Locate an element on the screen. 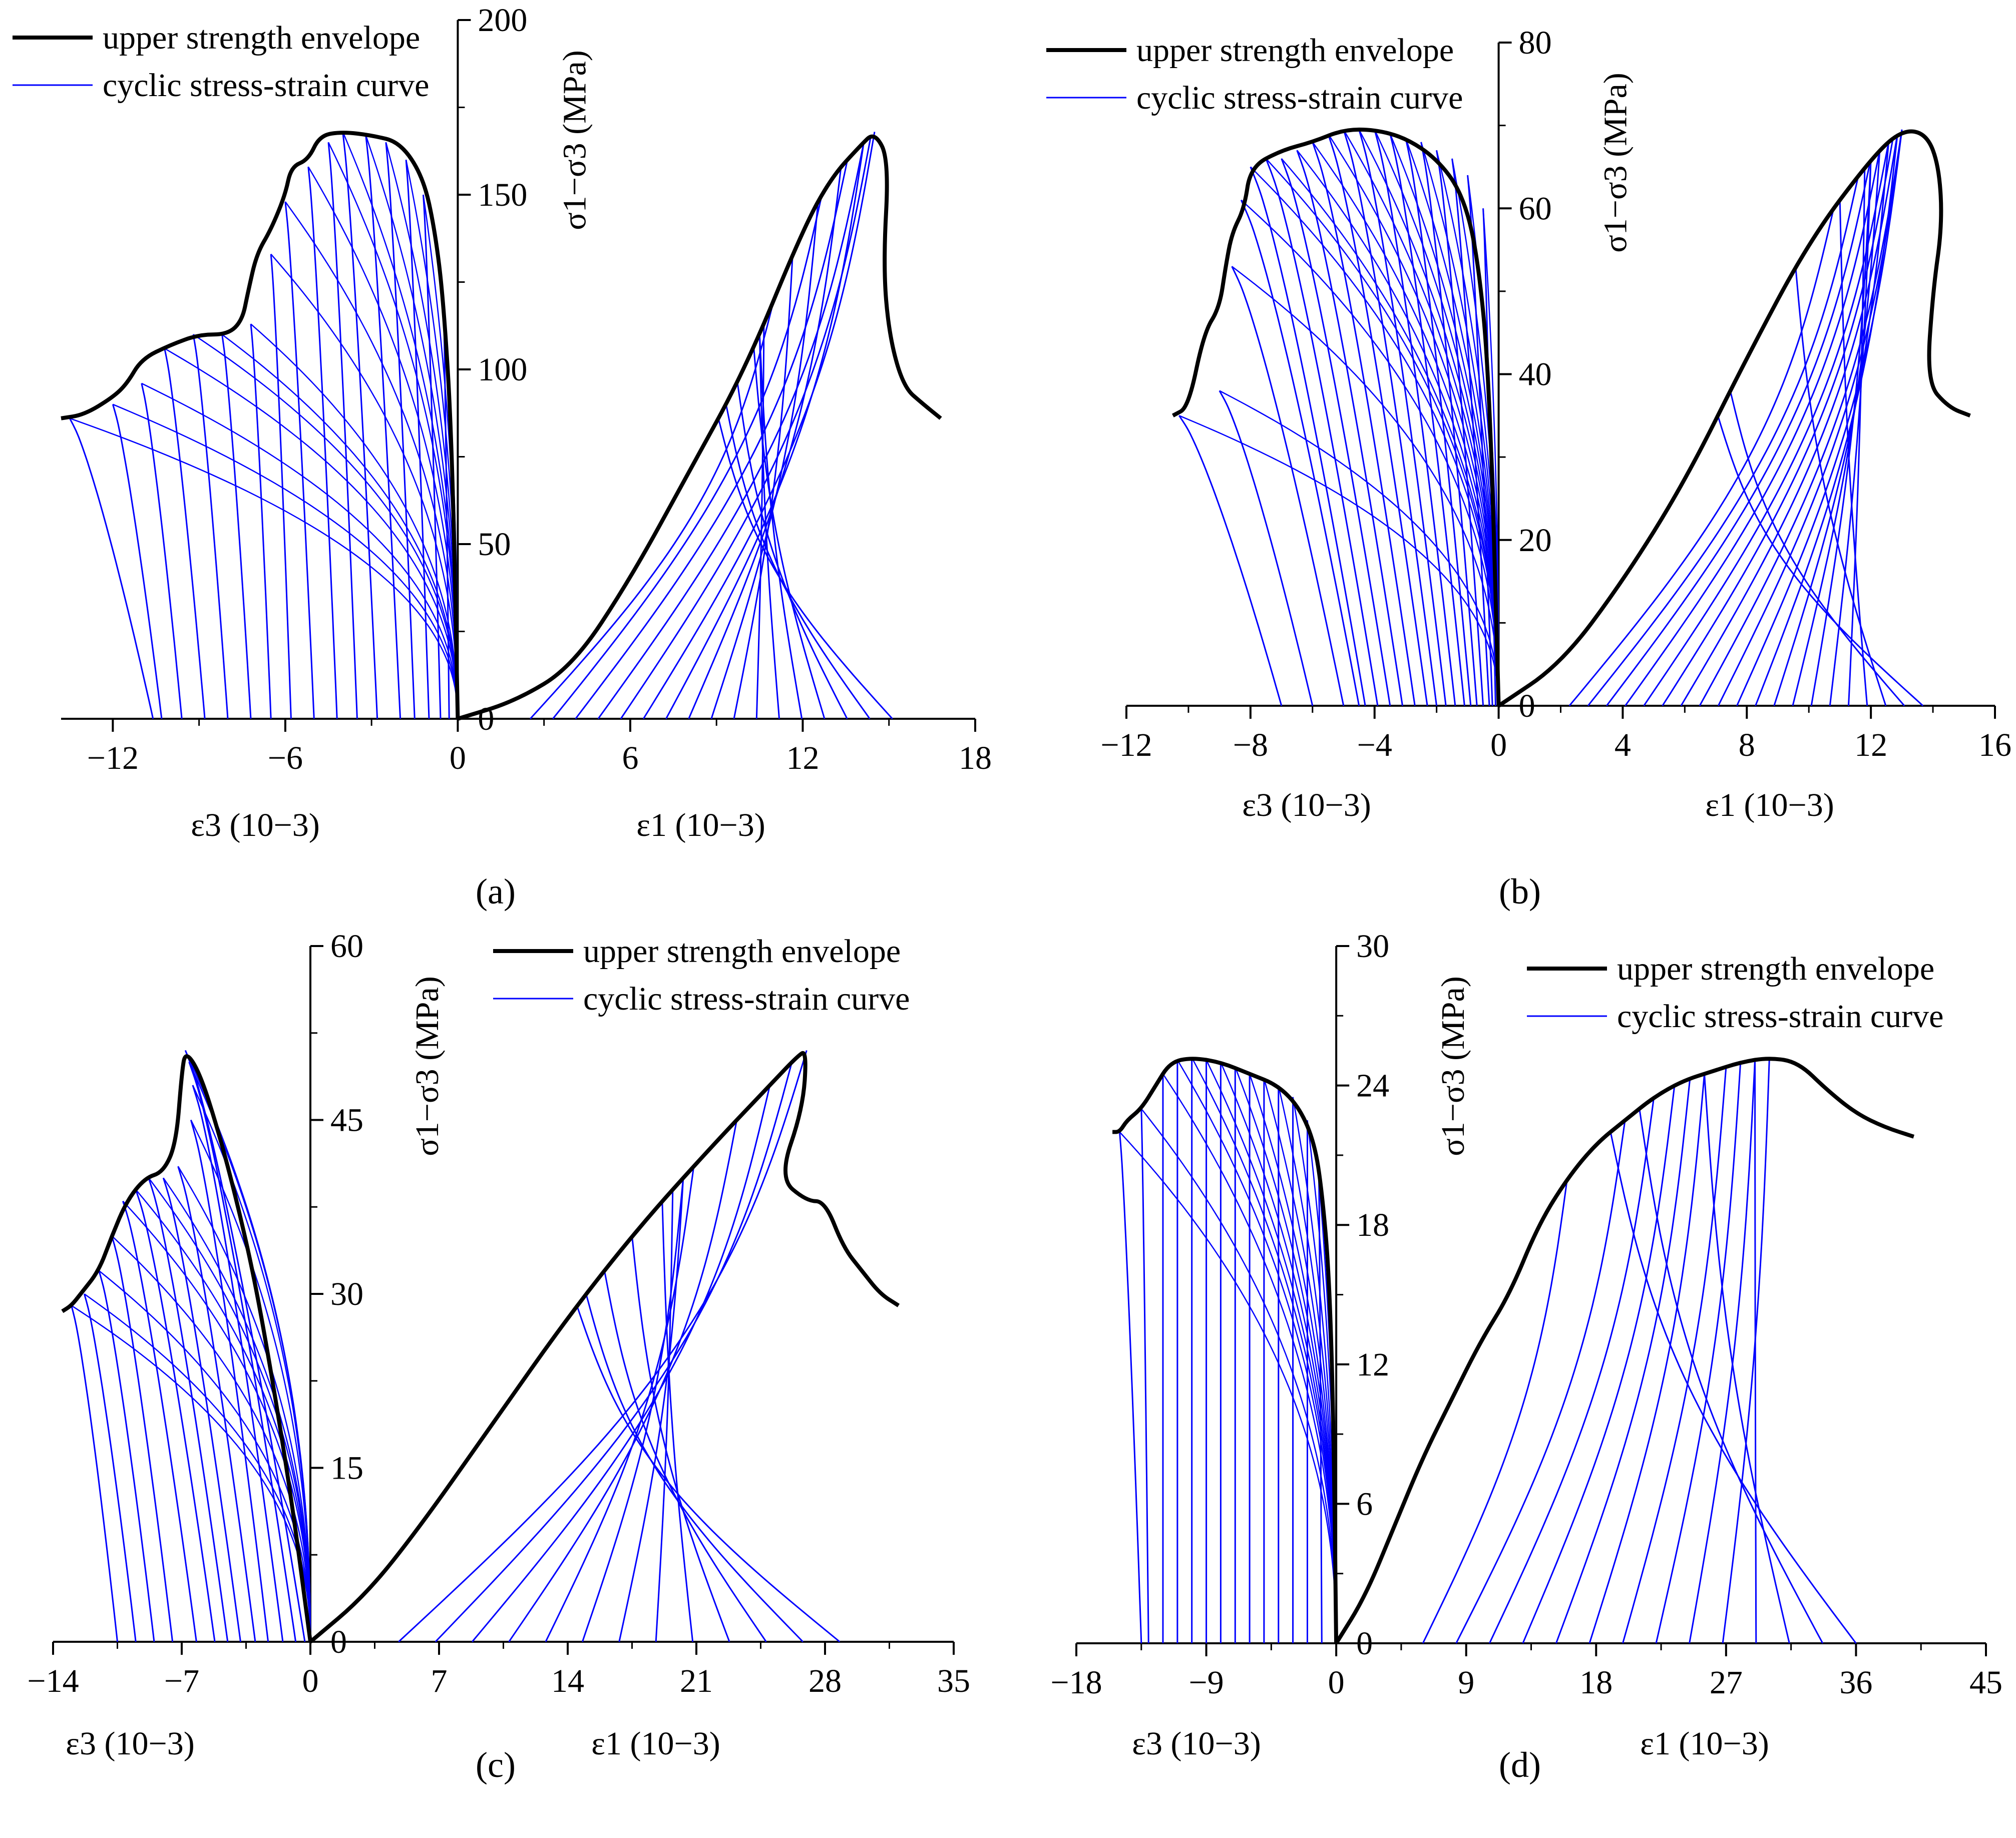 This screenshot has width=2016, height=1838. x-tick-label: 9 is located at coordinates (1466, 1682).